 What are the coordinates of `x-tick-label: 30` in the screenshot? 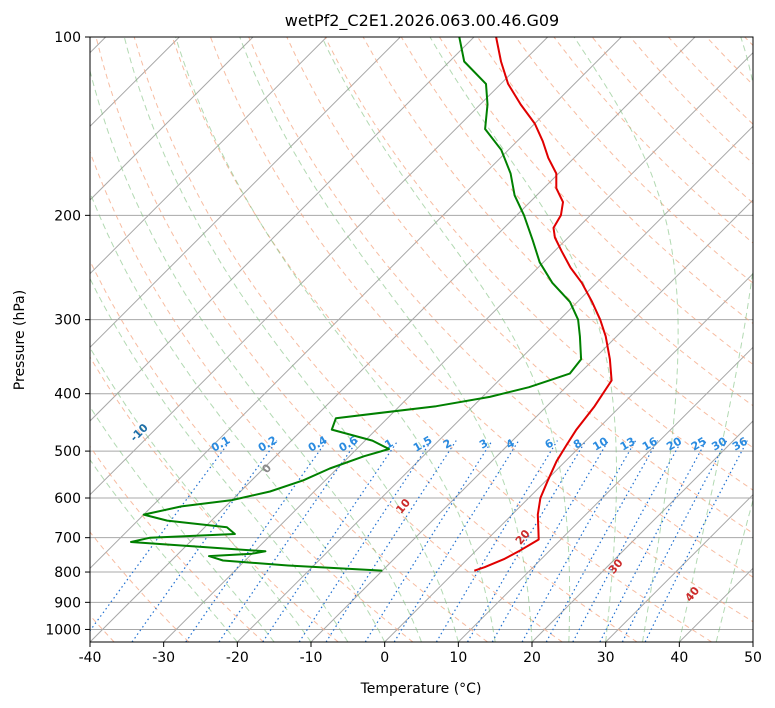 It's located at (606, 658).